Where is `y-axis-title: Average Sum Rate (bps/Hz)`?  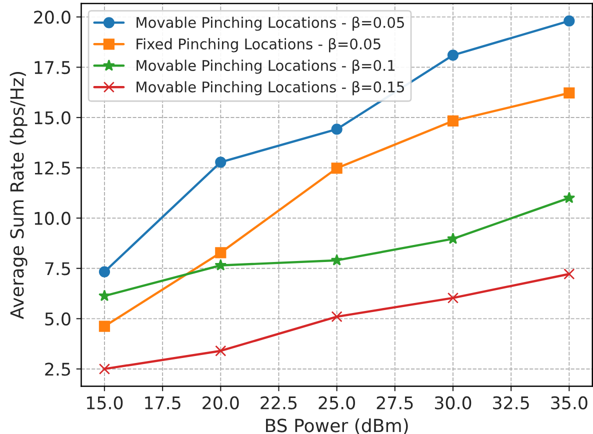
y-axis-title: Average Sum Rate (bps/Hz) is located at coordinates (19, 196).